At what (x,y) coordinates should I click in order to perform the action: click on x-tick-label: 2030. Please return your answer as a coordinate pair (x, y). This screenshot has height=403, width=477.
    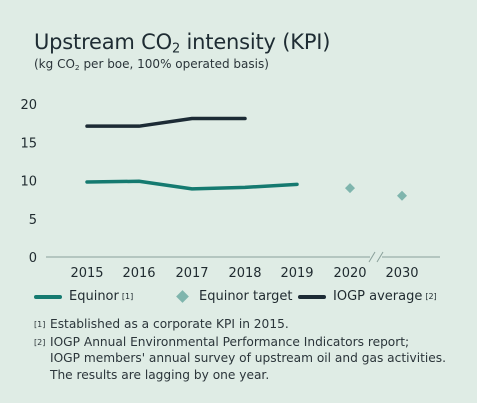
    Looking at the image, I should click on (401, 273).